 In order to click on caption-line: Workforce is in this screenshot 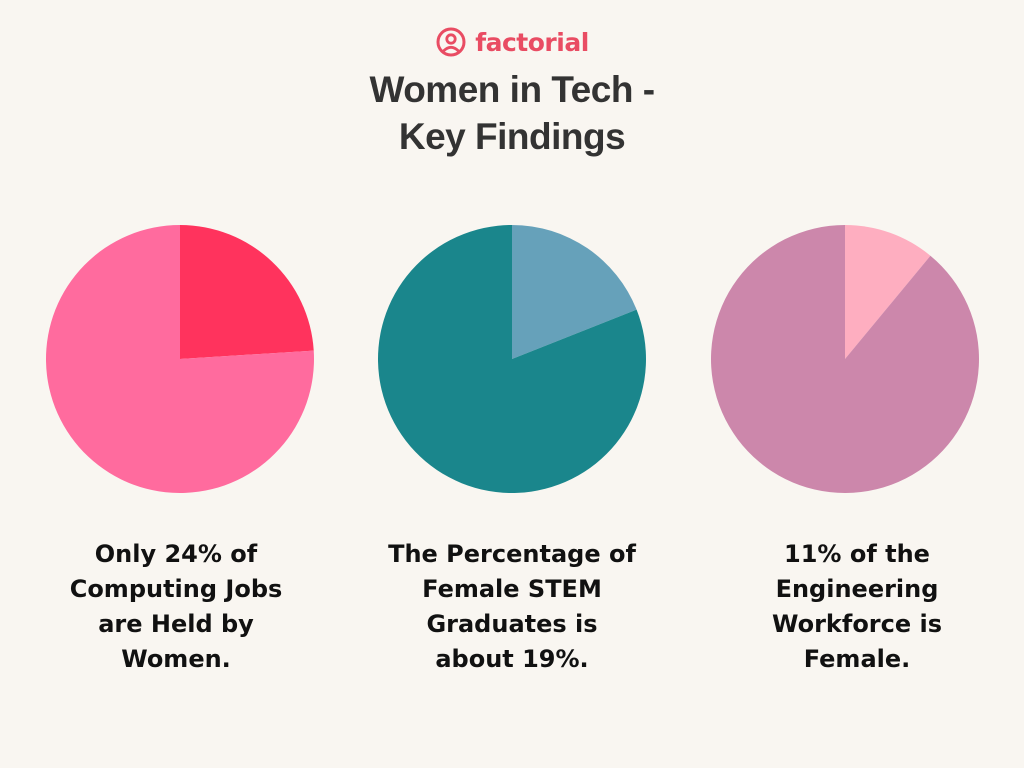, I will do `click(857, 624)`.